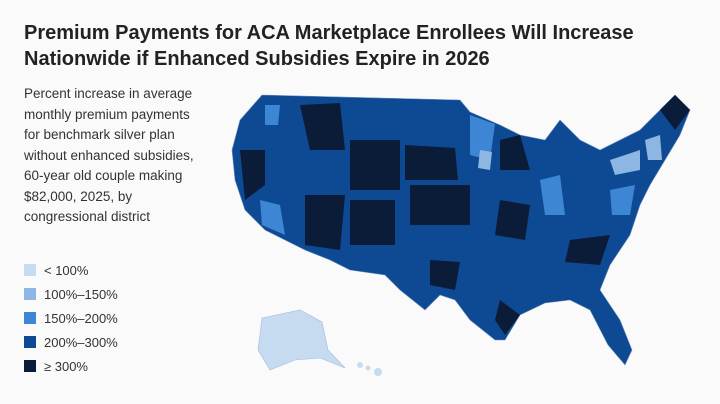 The width and height of the screenshot is (720, 404). I want to click on alaska, so click(301, 340).